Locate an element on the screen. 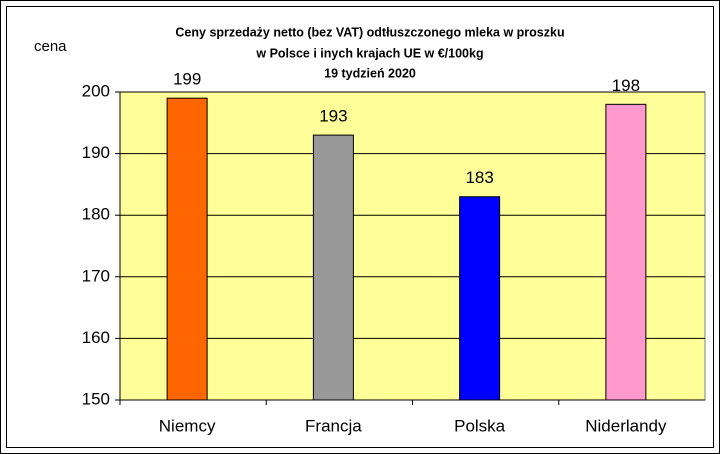  value-label: 183 is located at coordinates (479, 177).